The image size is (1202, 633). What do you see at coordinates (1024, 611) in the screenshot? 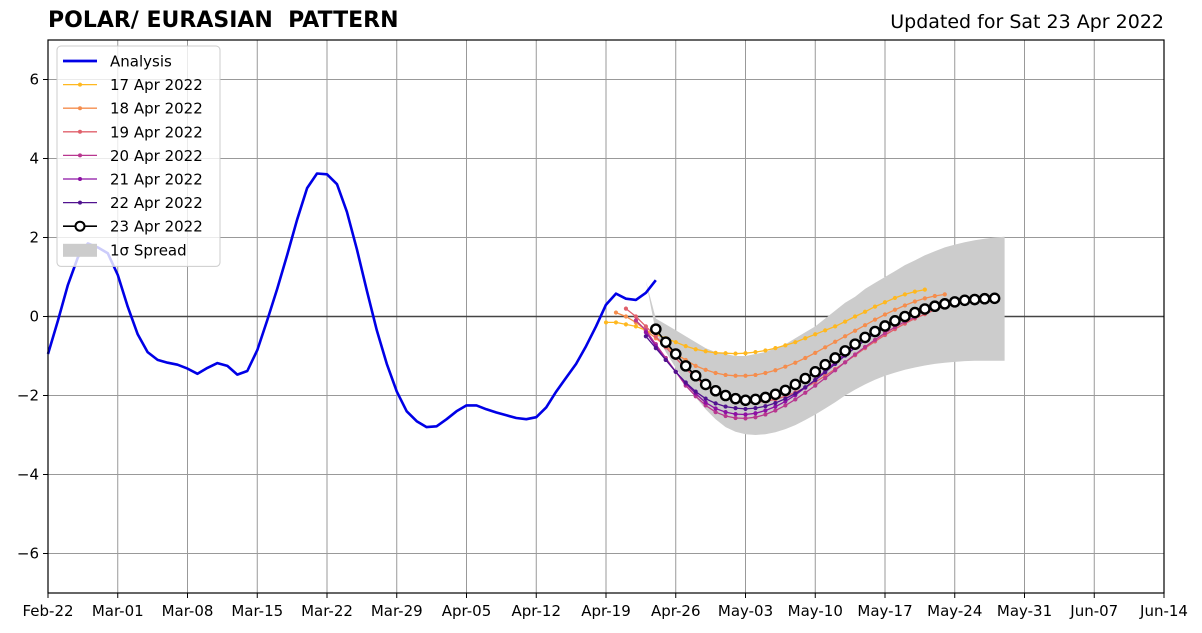
I see `x-tick-label: May-31` at bounding box center [1024, 611].